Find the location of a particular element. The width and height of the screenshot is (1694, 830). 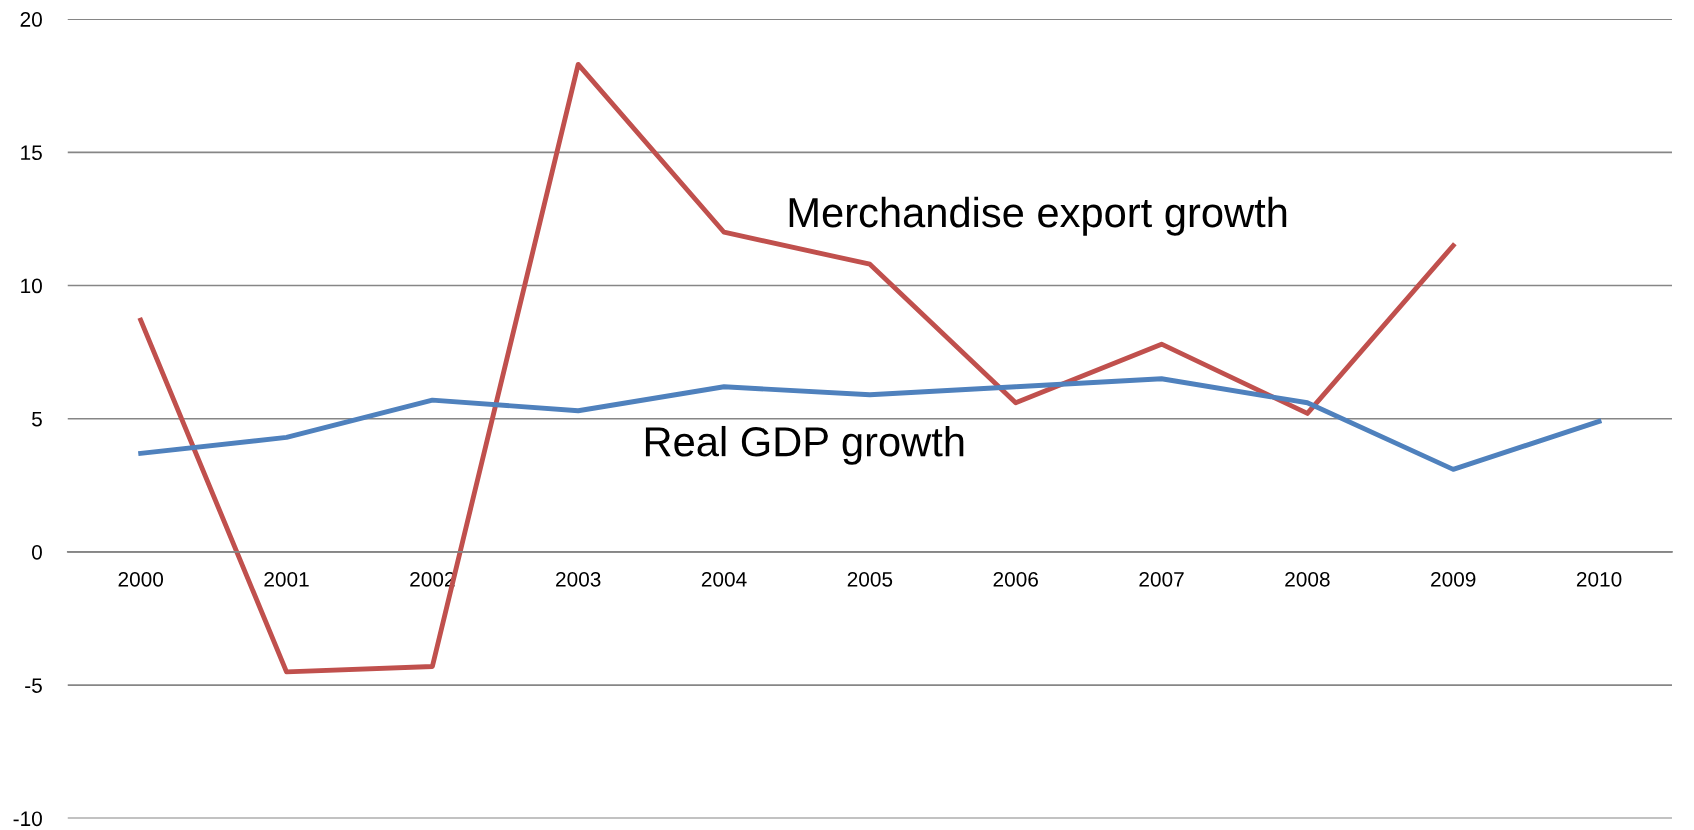

y-tick-label: 10 is located at coordinates (31, 286).